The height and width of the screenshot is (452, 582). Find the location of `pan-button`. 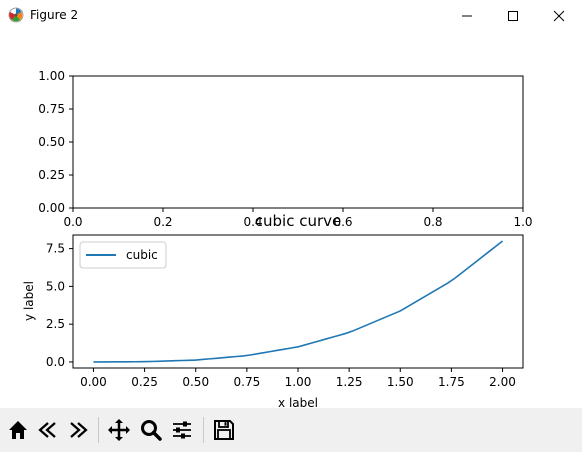

pan-button is located at coordinates (119, 430).